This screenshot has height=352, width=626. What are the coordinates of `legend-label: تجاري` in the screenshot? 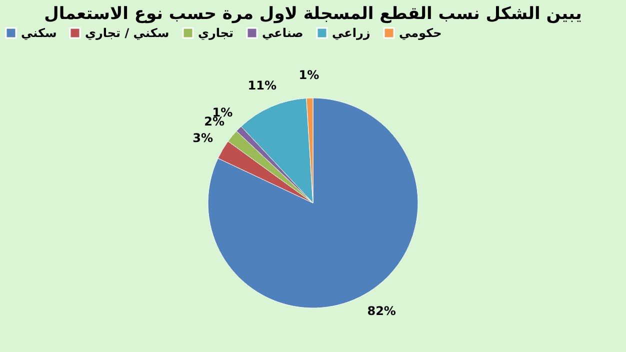 It's located at (216, 33).